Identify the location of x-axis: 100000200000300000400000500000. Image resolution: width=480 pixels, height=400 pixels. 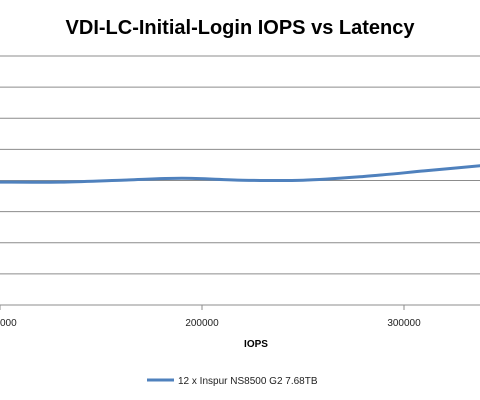
(240, 316).